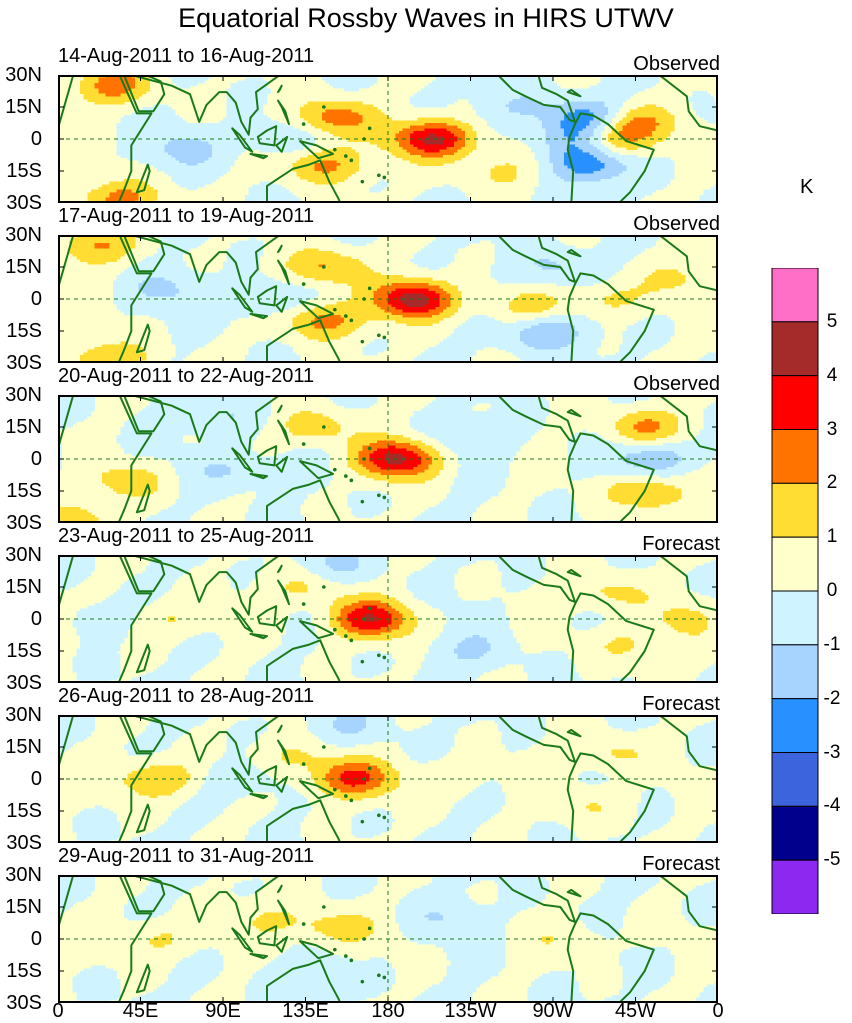 This screenshot has height=1023, width=852. Describe the element at coordinates (832, 429) in the screenshot. I see `colorbar-tick-label: 3` at that location.